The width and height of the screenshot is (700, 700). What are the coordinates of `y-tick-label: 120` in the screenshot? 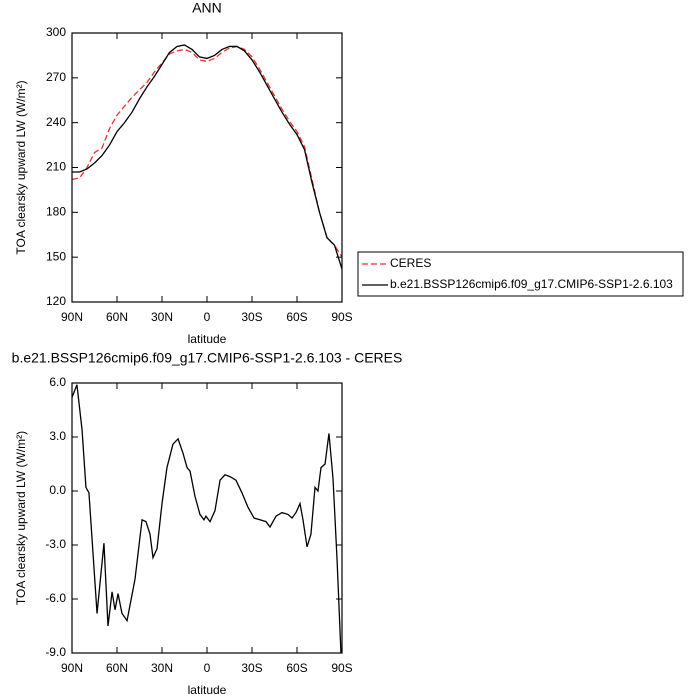 It's located at (56, 301).